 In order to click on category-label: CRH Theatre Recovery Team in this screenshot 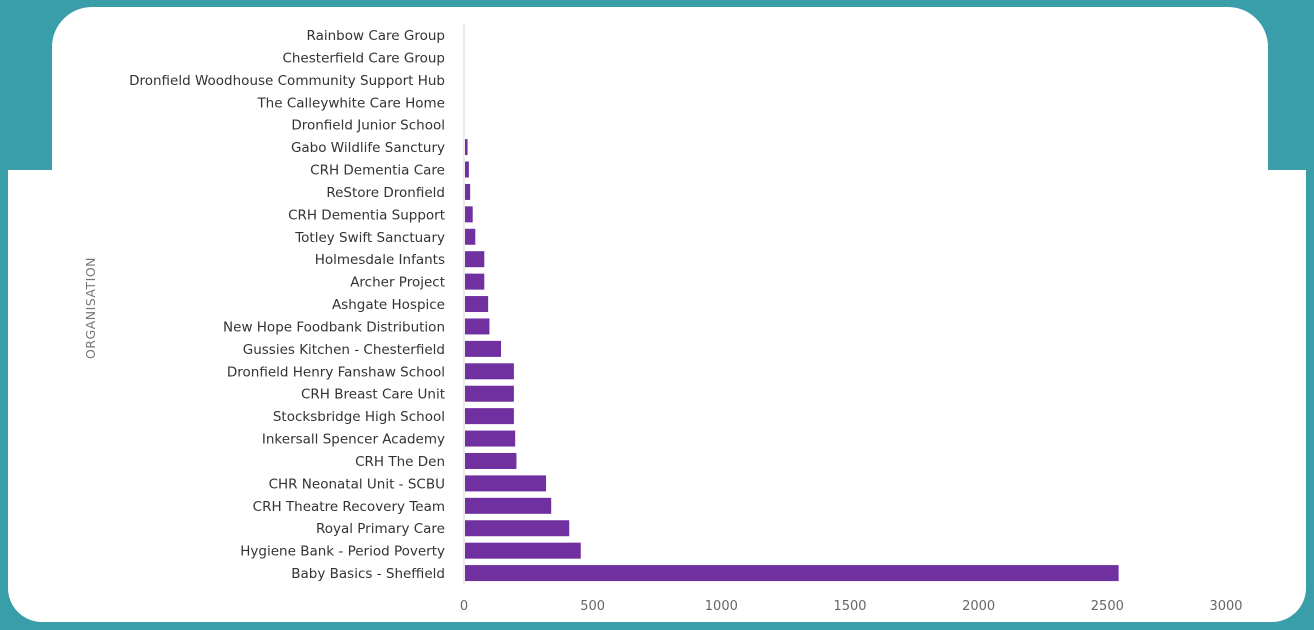, I will do `click(349, 507)`.